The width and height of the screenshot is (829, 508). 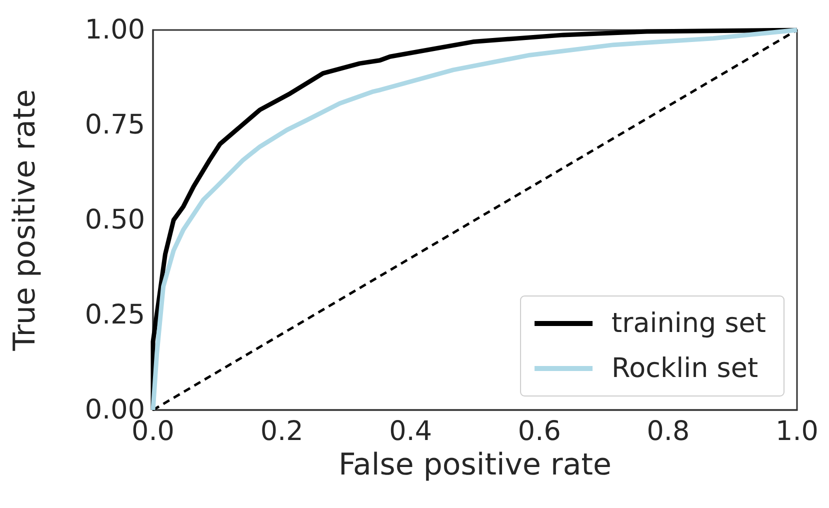 What do you see at coordinates (689, 323) in the screenshot?
I see `legend-label: training set` at bounding box center [689, 323].